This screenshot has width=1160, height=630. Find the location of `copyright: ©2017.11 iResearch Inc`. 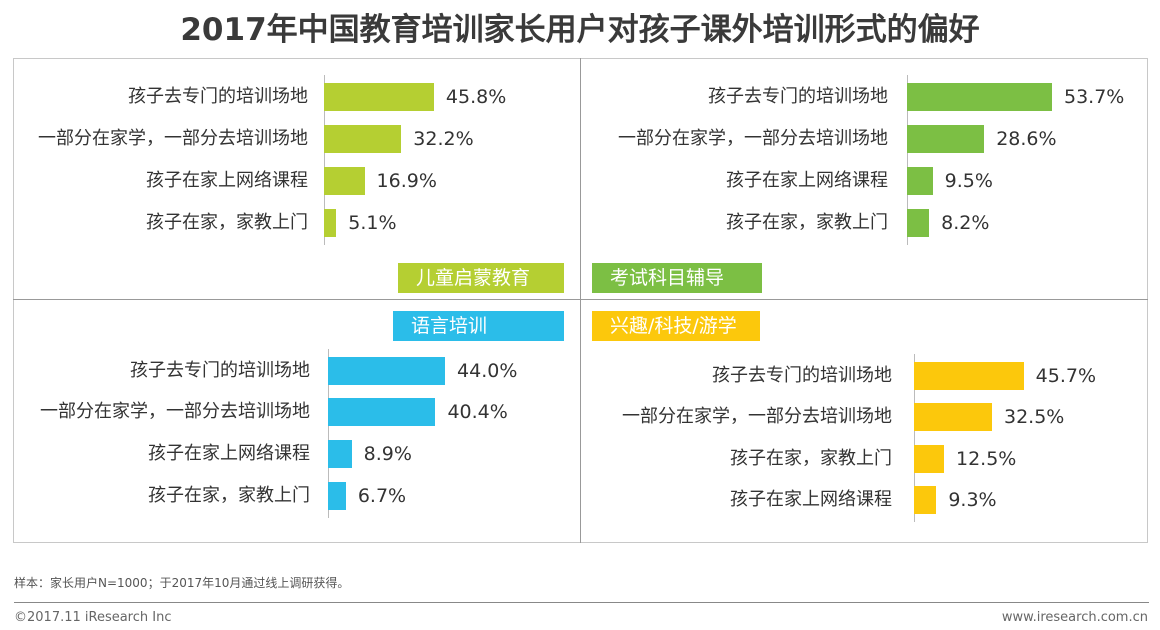

copyright: ©2017.11 iResearch Inc is located at coordinates (93, 617).